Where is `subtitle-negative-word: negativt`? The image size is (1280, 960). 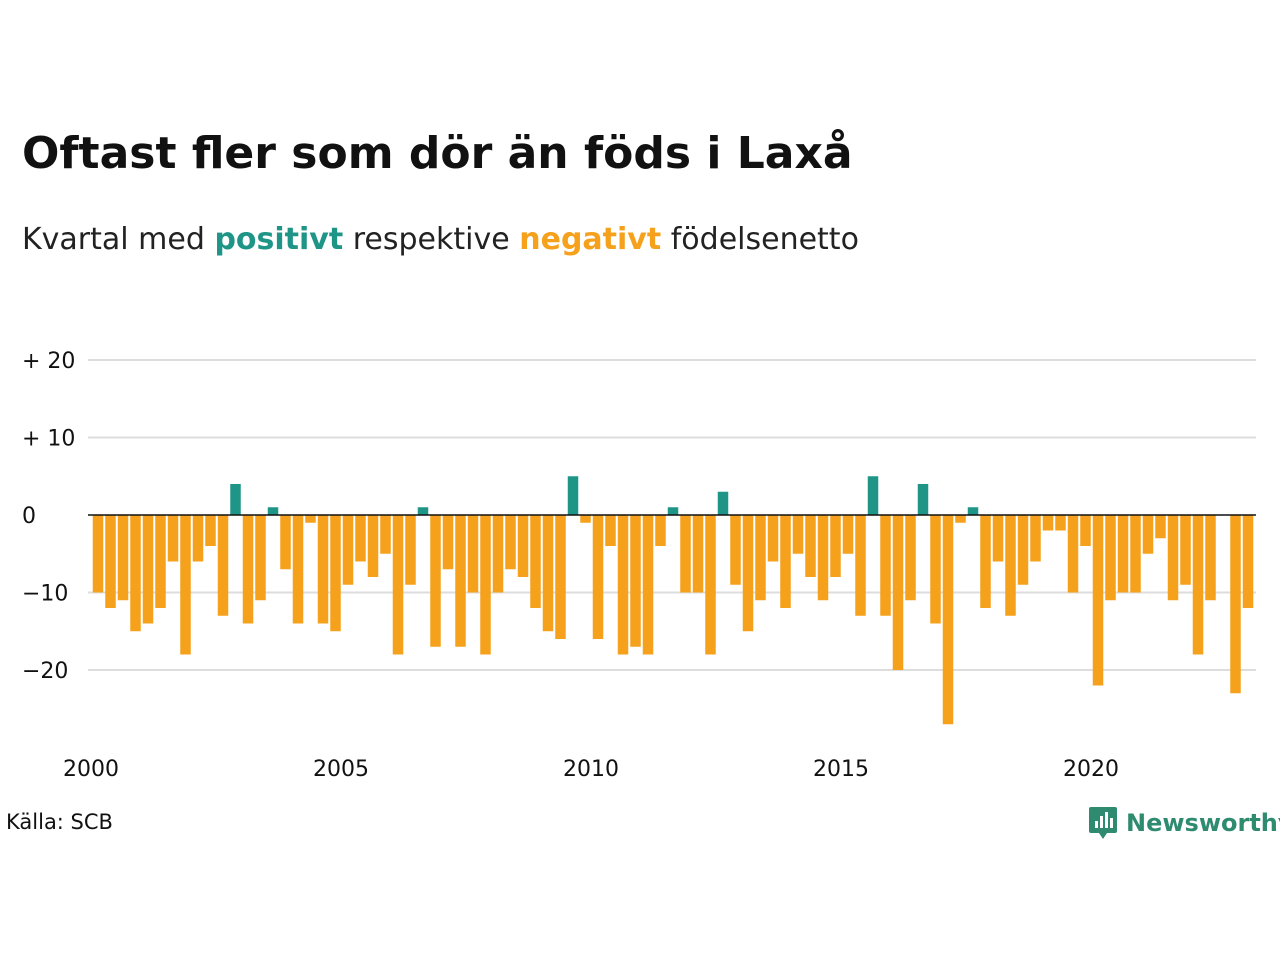
subtitle-negative-word: negativt is located at coordinates (590, 239).